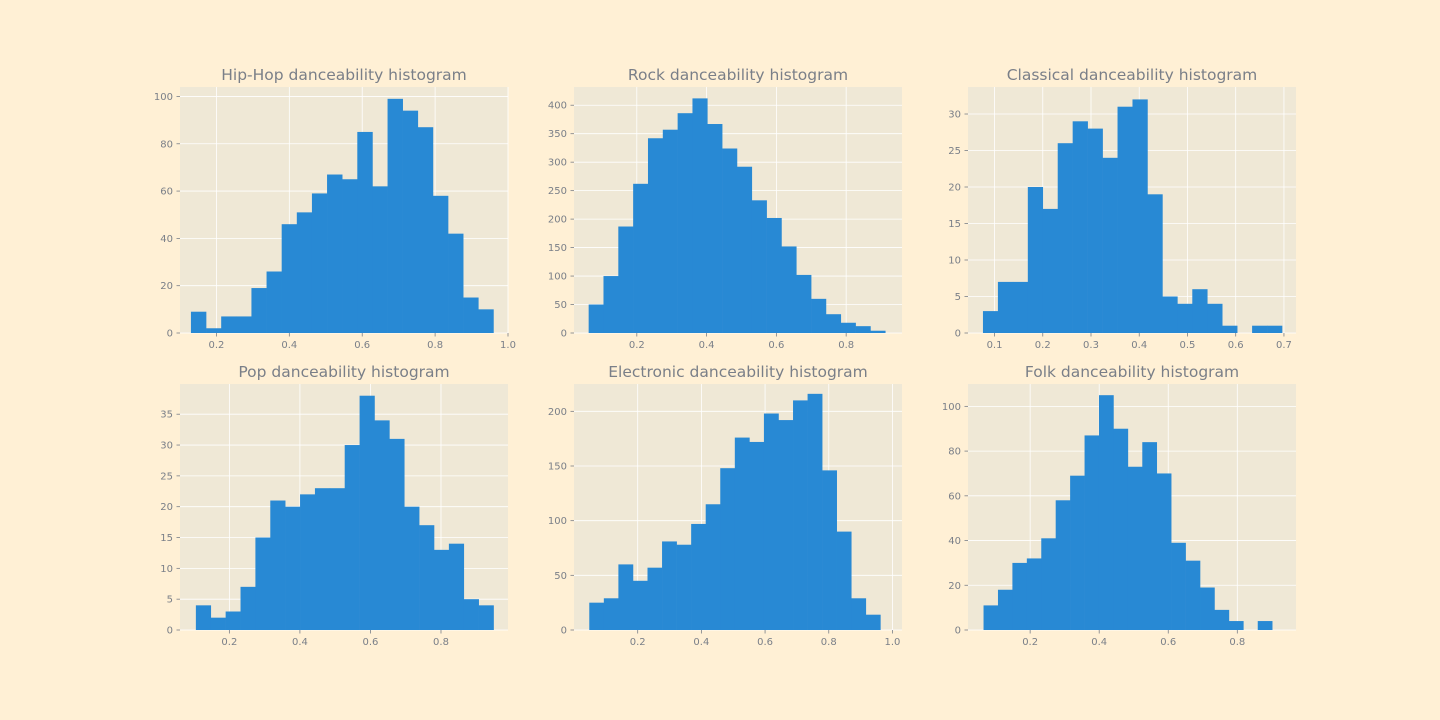 This screenshot has height=720, width=1440. What do you see at coordinates (166, 415) in the screenshot?
I see `y-tick-label: 35` at bounding box center [166, 415].